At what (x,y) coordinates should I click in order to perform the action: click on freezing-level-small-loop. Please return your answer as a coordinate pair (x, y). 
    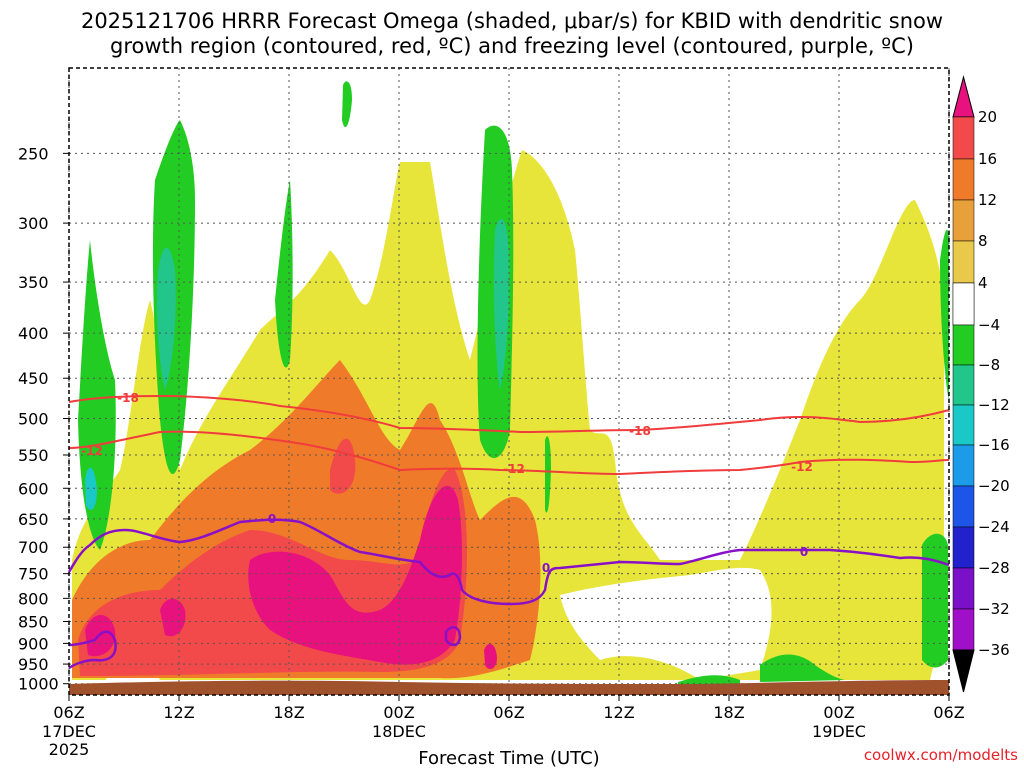
    Looking at the image, I should click on (453, 636).